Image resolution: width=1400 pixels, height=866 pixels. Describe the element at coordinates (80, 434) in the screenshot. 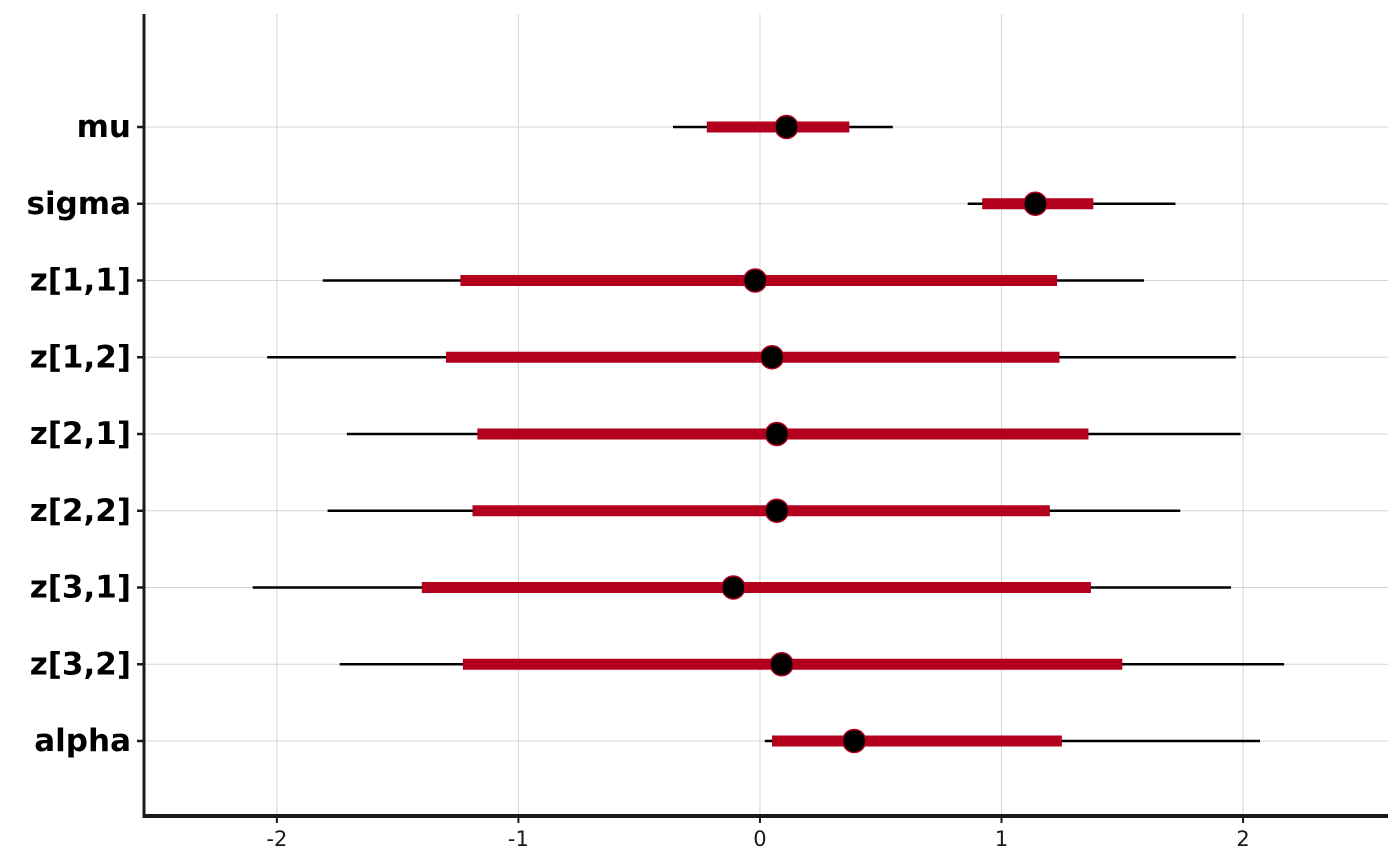

I see `parameter-label: z[2,1]` at that location.